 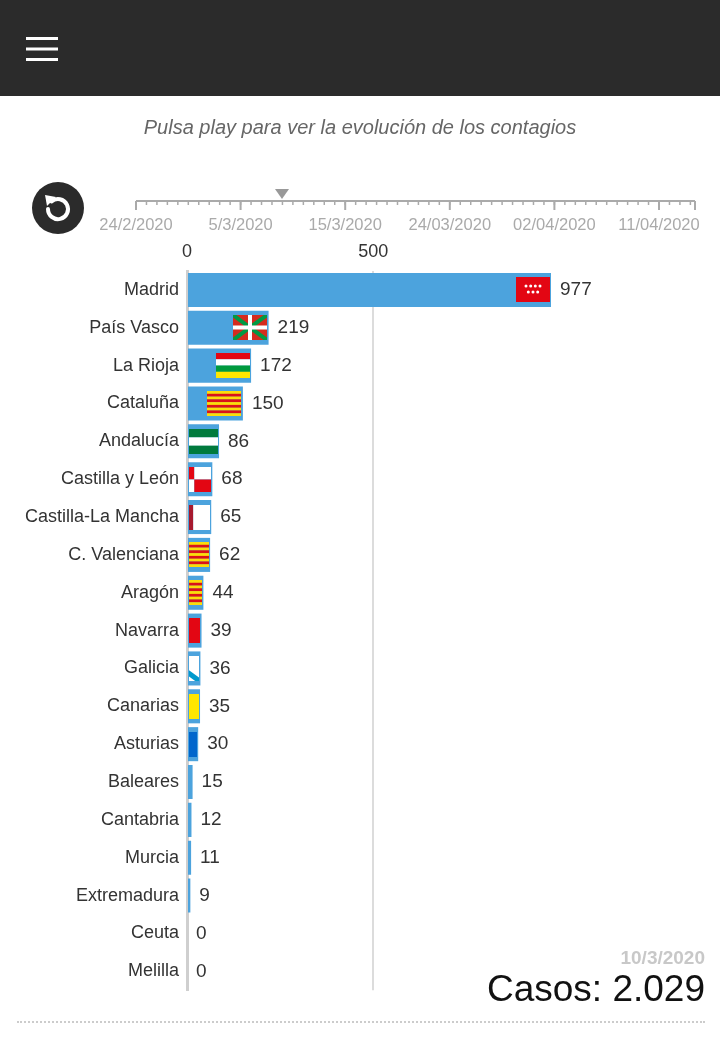 What do you see at coordinates (360, 127) in the screenshot?
I see `chart-subtitle: Pulsa play para ver la evolución de los contagios` at bounding box center [360, 127].